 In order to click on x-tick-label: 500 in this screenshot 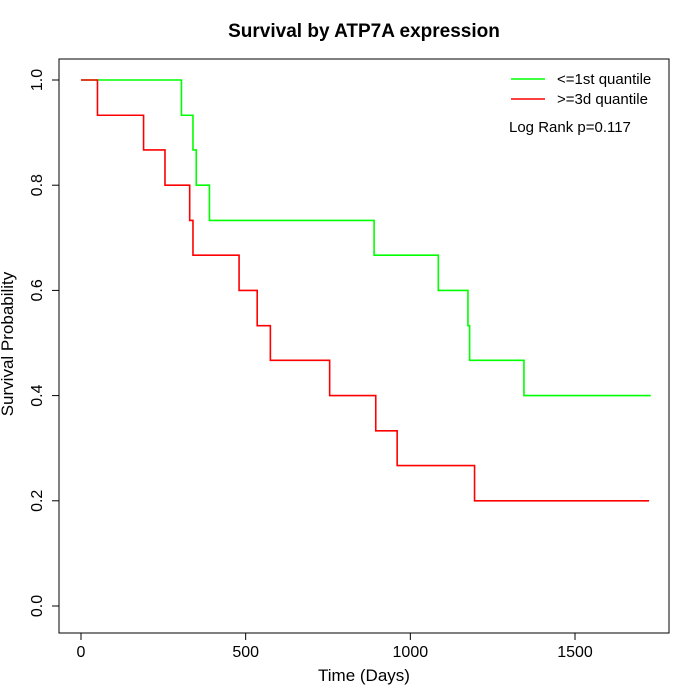, I will do `click(245, 652)`.